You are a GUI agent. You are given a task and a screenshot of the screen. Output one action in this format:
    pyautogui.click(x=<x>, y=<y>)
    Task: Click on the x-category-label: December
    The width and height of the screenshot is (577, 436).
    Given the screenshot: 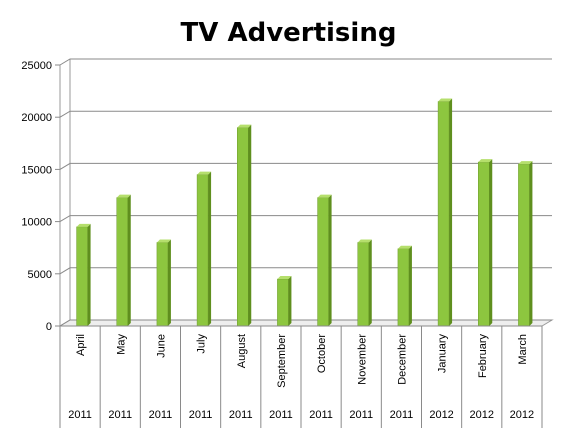 What is the action you would take?
    pyautogui.click(x=402, y=359)
    